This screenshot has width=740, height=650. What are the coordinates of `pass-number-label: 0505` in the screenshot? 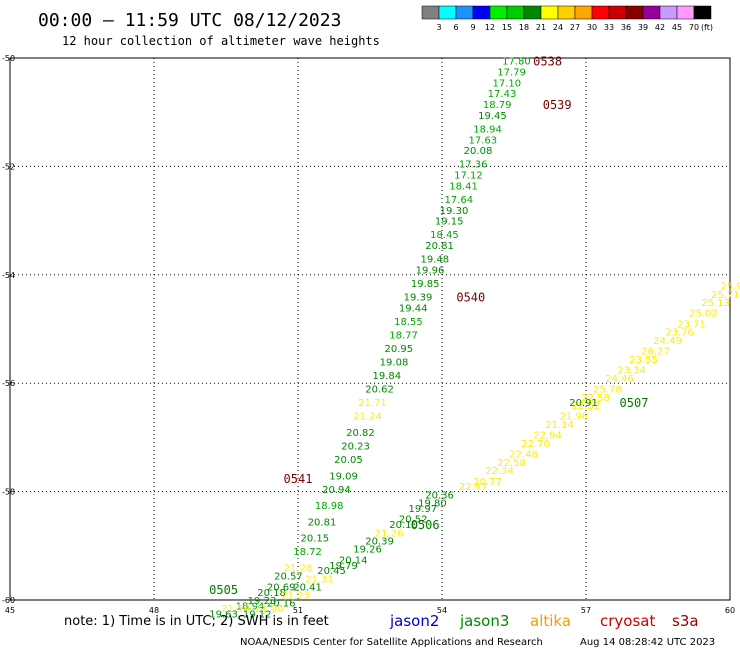 It's located at (223, 590).